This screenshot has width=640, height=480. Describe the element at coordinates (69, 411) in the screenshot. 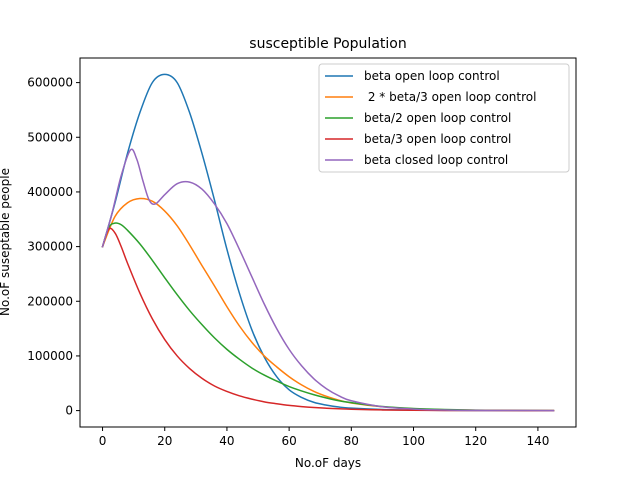

I see `y-tick-label: 0` at that location.